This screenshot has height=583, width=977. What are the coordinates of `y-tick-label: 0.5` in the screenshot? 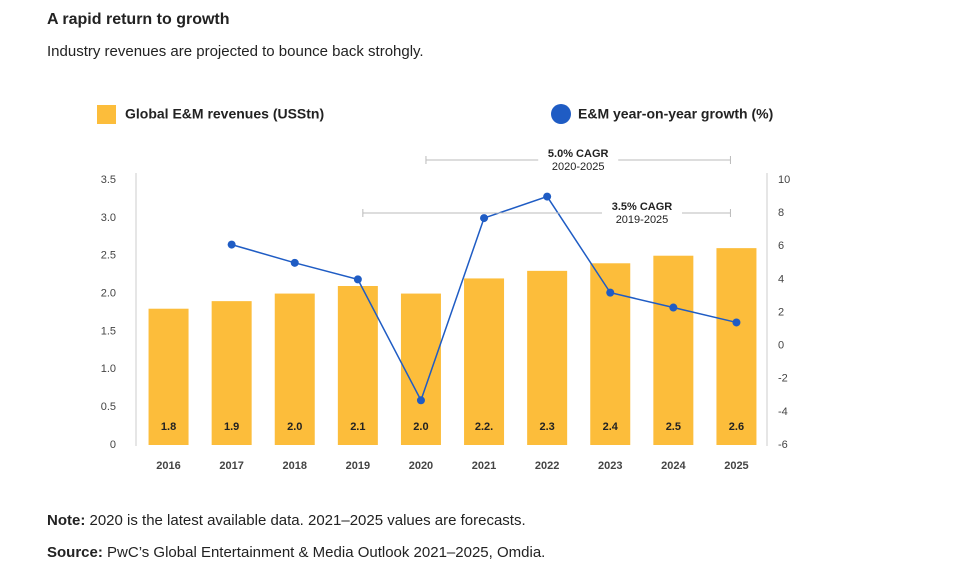 It's located at (108, 407).